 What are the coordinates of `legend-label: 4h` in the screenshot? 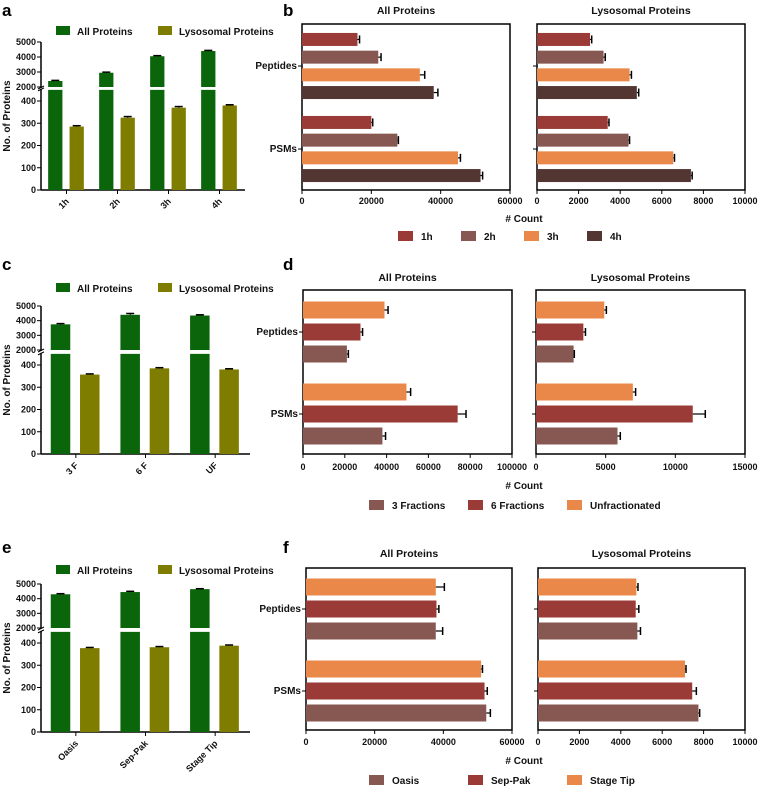 It's located at (616, 237).